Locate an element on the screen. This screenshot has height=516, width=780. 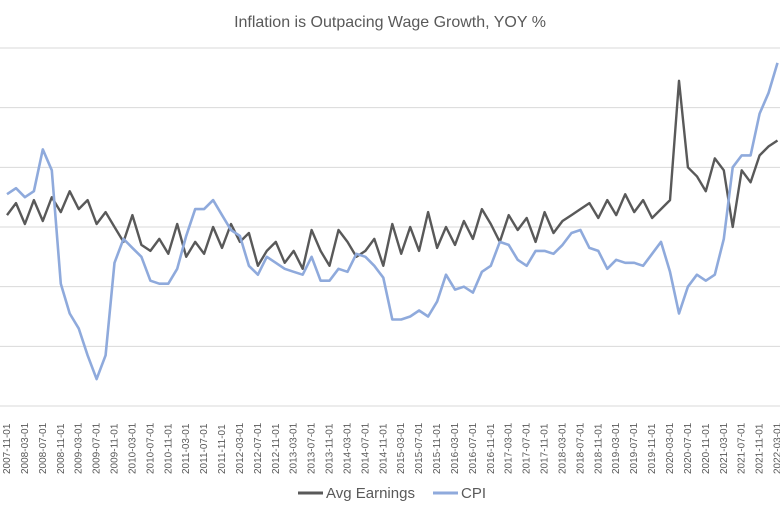
x-tick-label: 2020-03-01 is located at coordinates (670, 448).